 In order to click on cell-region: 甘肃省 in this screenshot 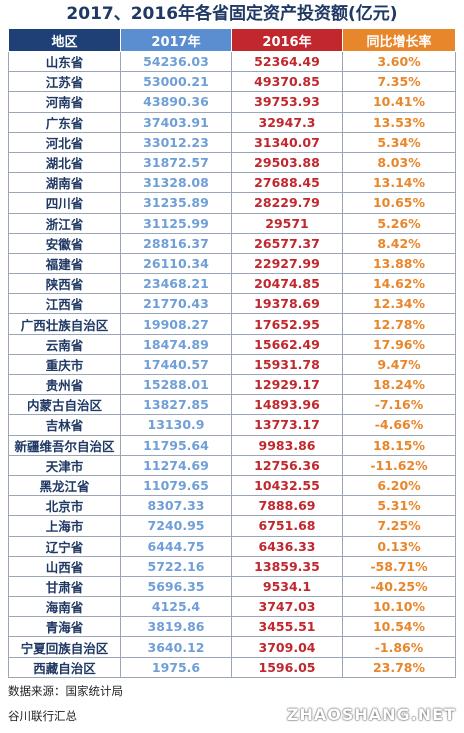, I will do `click(64, 586)`.